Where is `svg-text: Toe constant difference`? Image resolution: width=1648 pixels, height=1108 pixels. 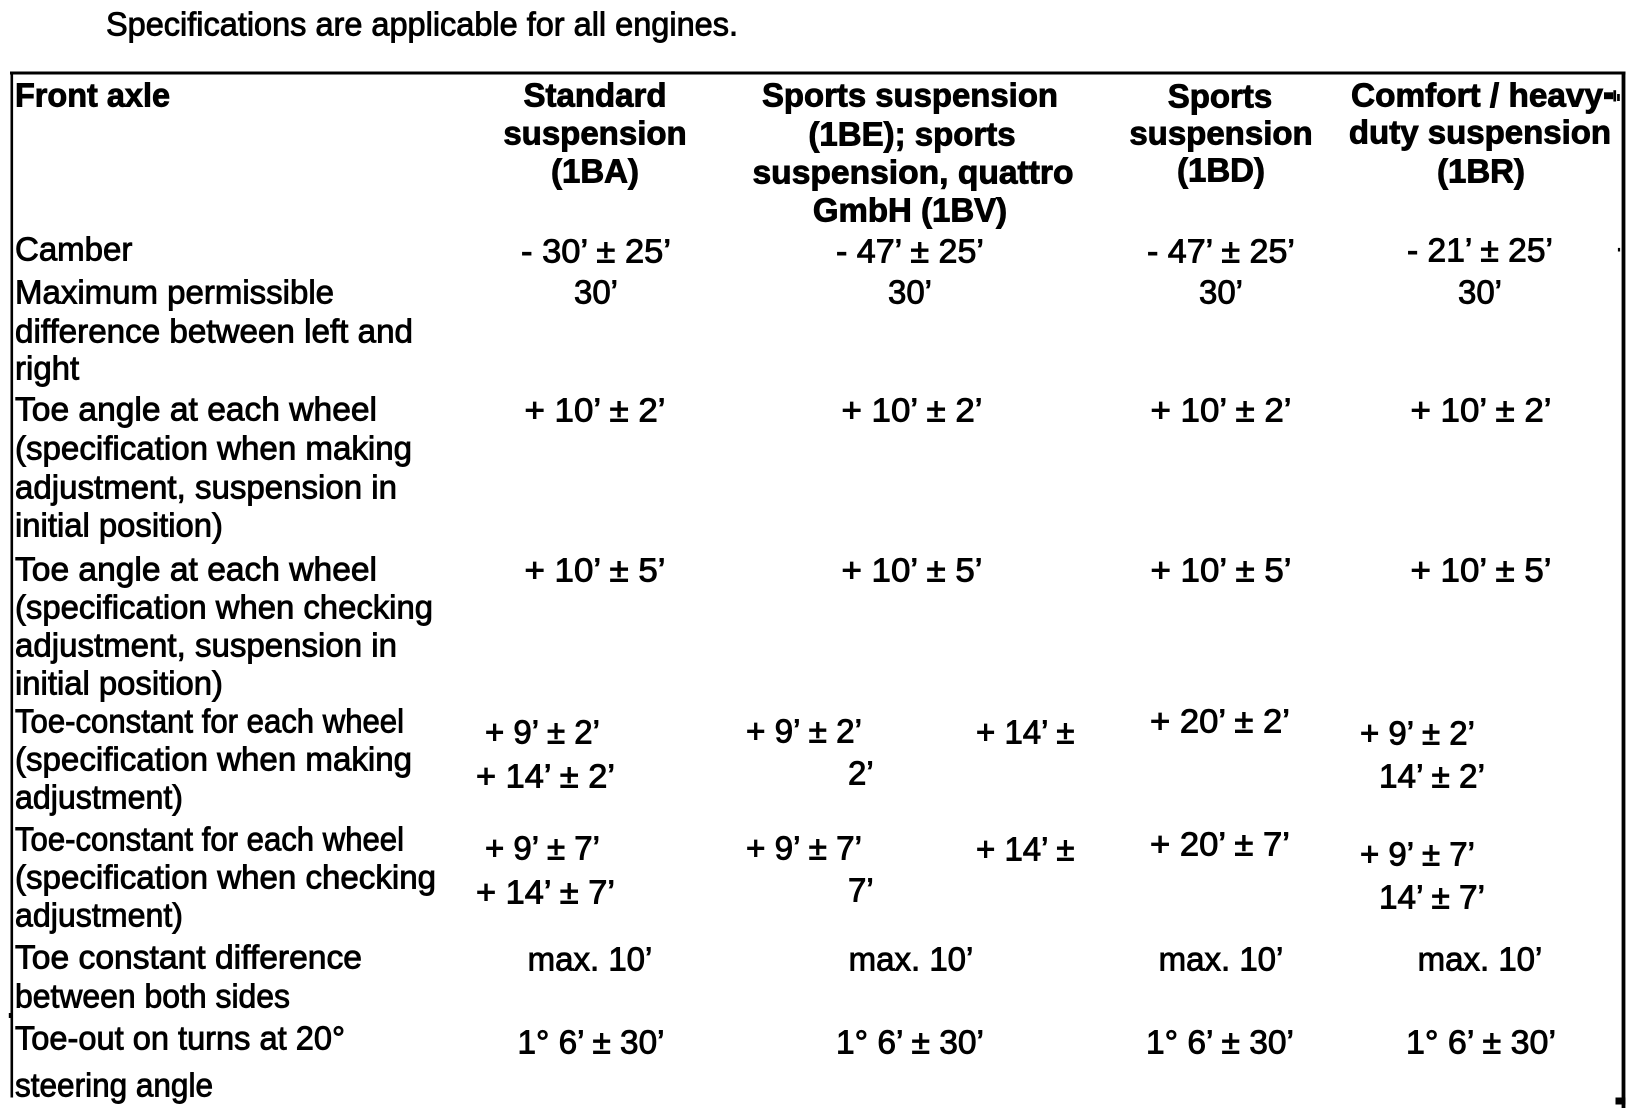
svg-text: Toe constant difference is located at coordinates (188, 957).